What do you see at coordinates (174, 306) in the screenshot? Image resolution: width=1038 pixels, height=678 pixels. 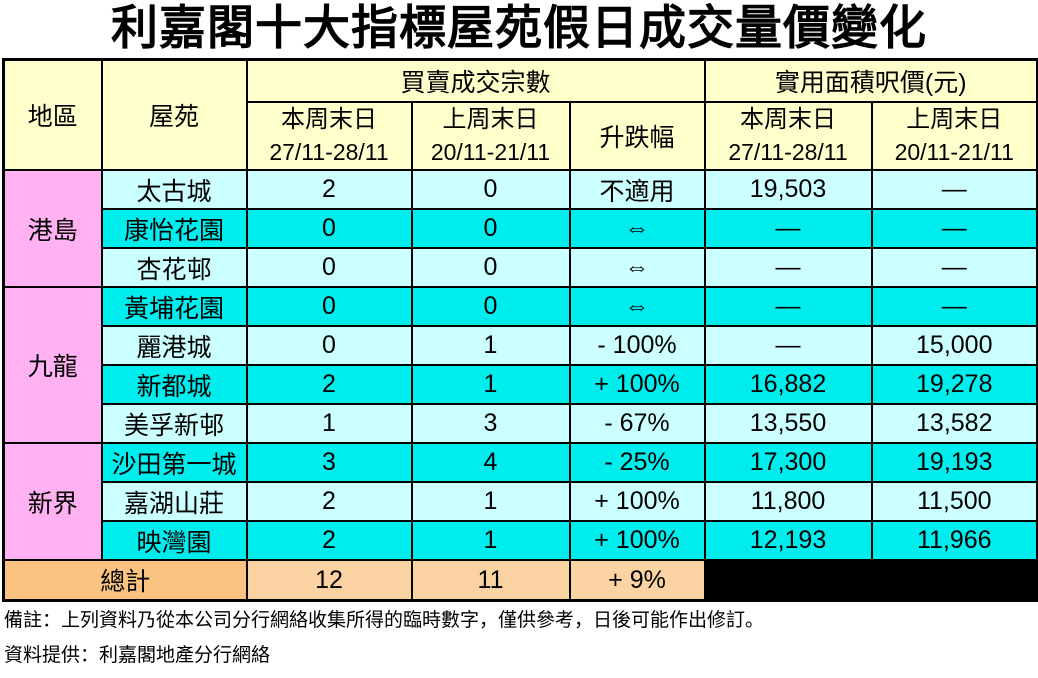 I see `estate-cell: 黃埔花園` at bounding box center [174, 306].